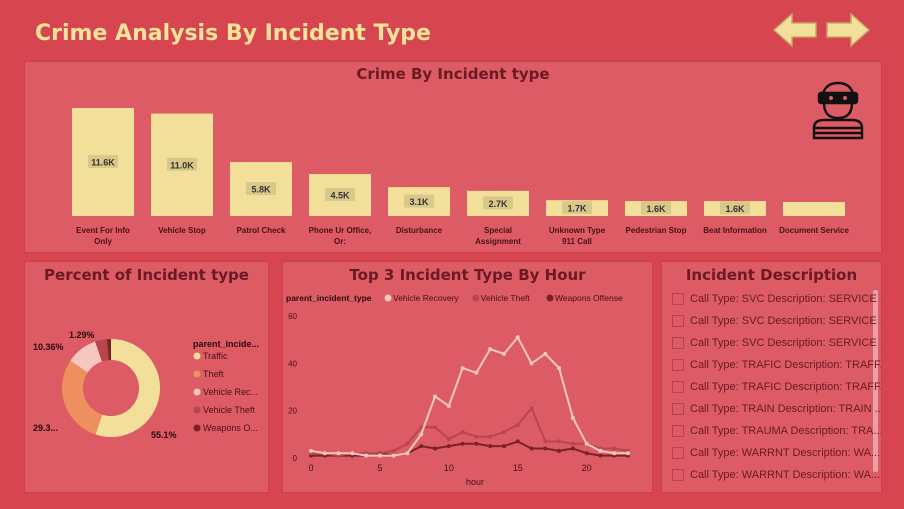 The height and width of the screenshot is (509, 904). Describe the element at coordinates (498, 204) in the screenshot. I see `data-label: 2.7K` at that location.